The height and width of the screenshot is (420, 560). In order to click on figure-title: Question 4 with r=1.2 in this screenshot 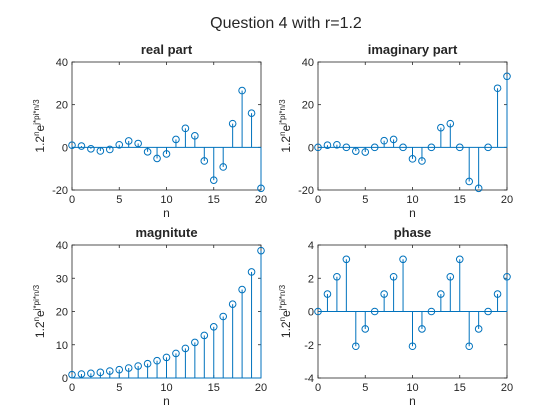, I will do `click(286, 23)`.